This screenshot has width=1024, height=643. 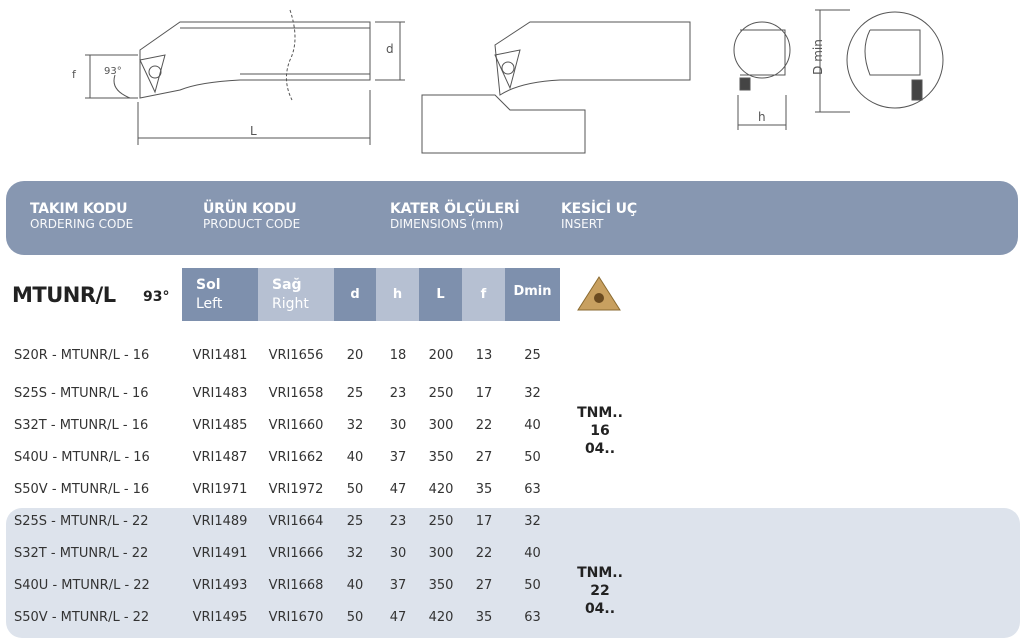 I want to click on product-angle: 93°, so click(x=156, y=297).